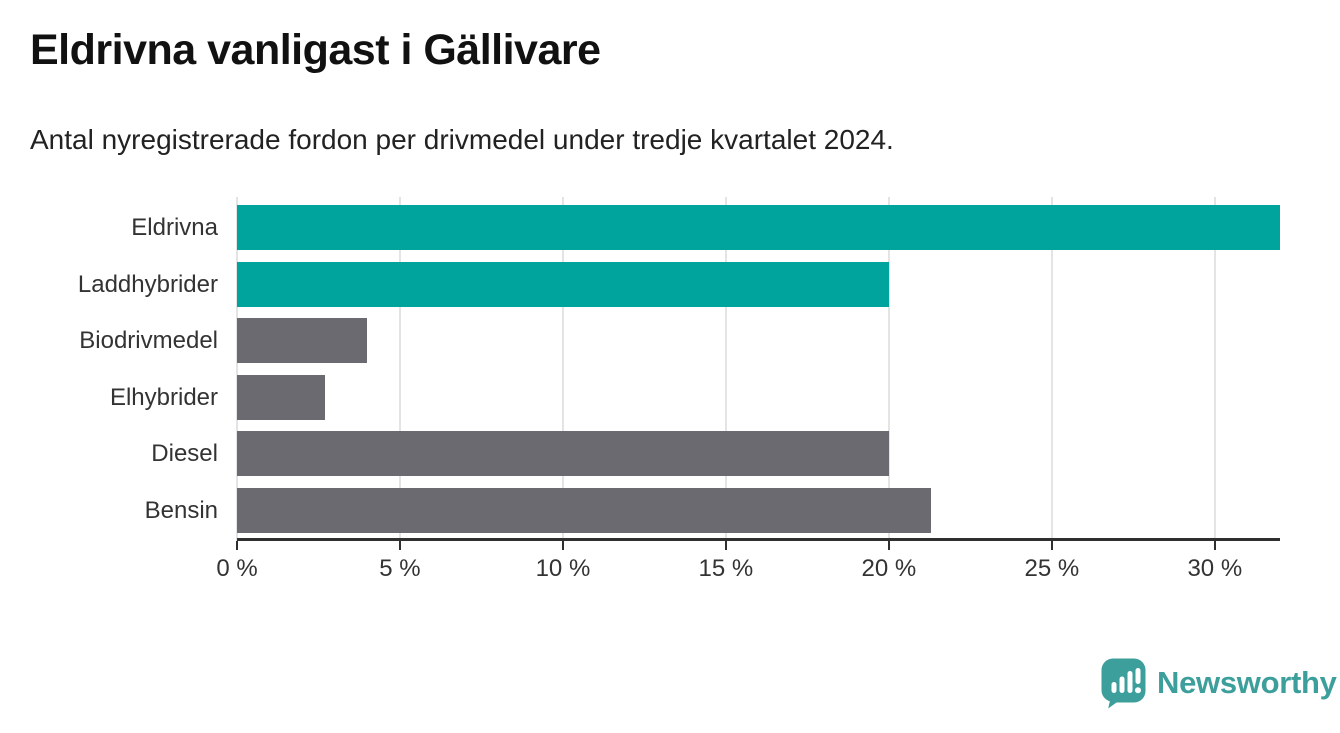  What do you see at coordinates (1123, 683) in the screenshot?
I see `newsworthy-chart-bubble-icon` at bounding box center [1123, 683].